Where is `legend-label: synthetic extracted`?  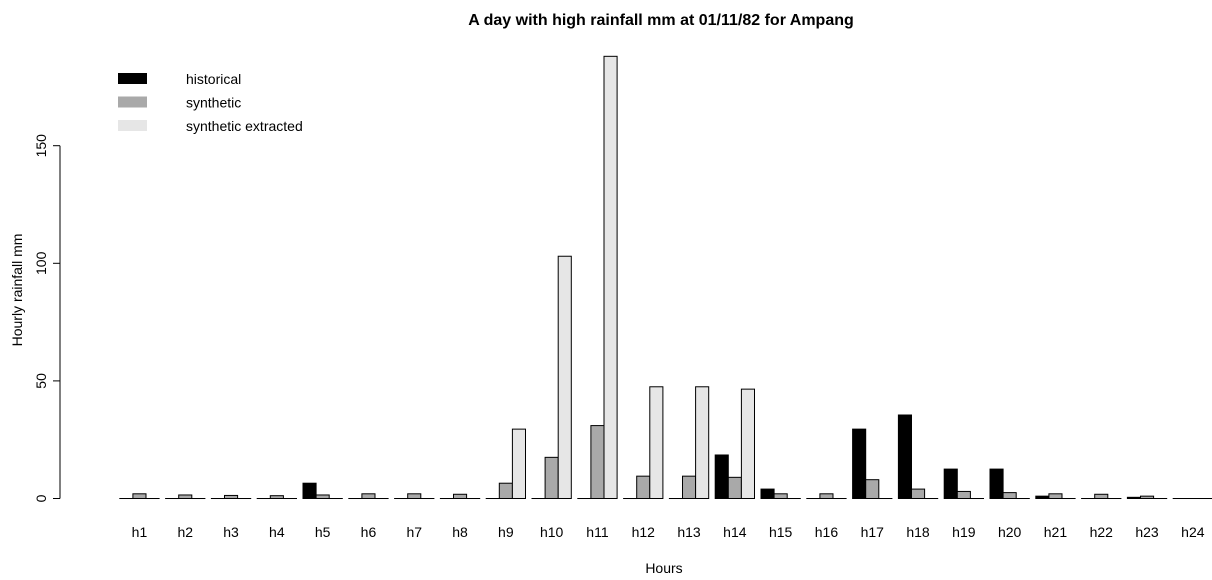 legend-label: synthetic extracted is located at coordinates (244, 126).